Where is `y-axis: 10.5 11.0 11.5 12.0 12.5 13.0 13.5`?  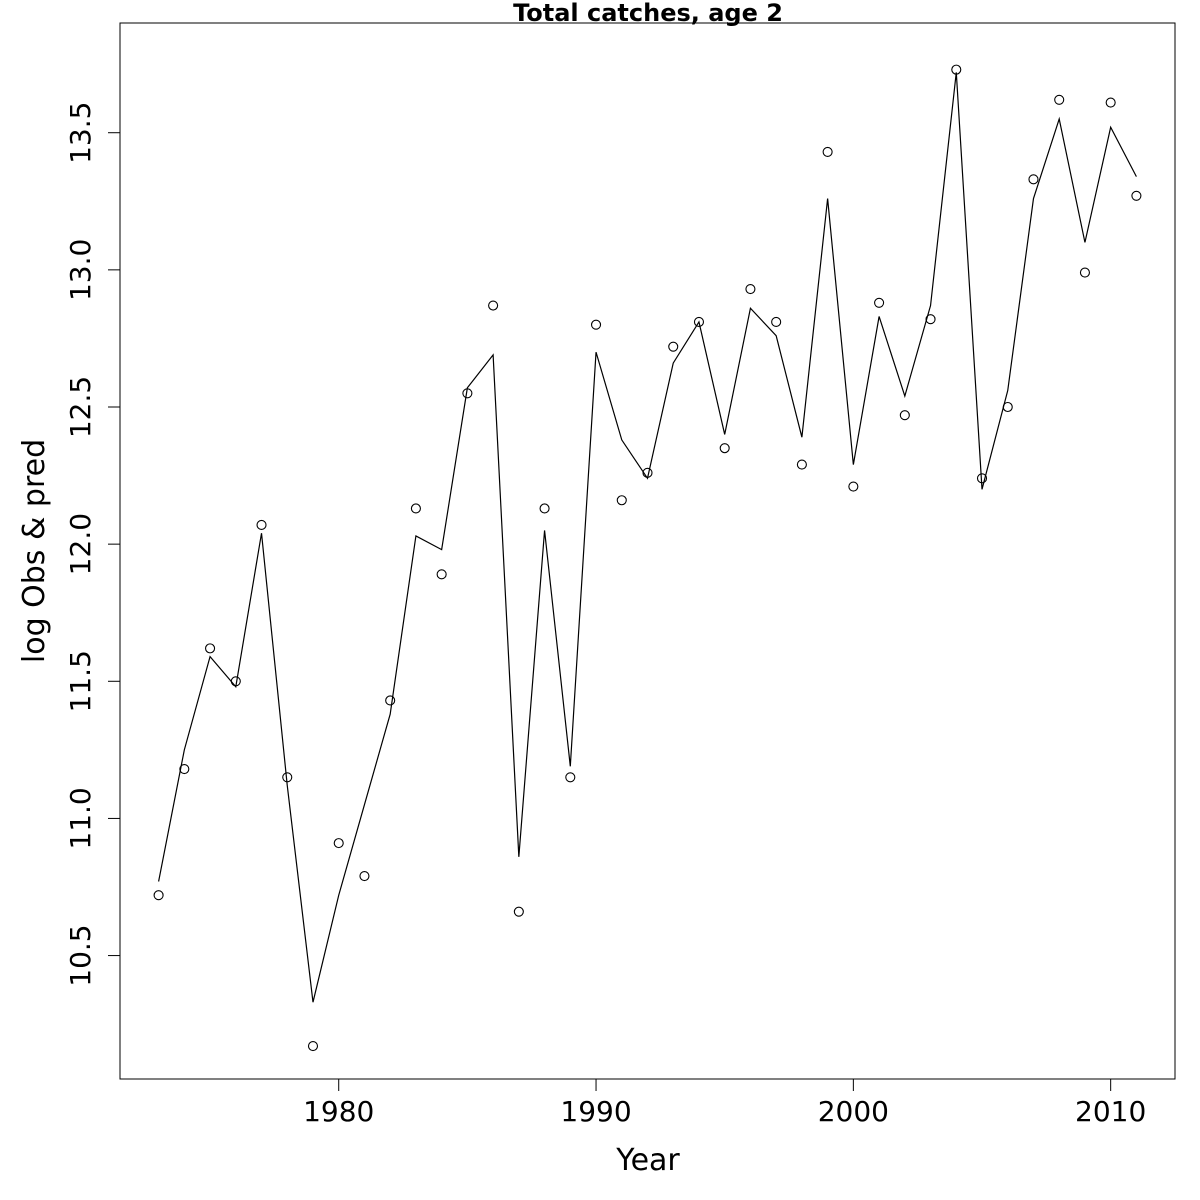
y-axis: 10.5 11.0 11.5 12.0 12.5 13.0 13.5 is located at coordinates (92, 544).